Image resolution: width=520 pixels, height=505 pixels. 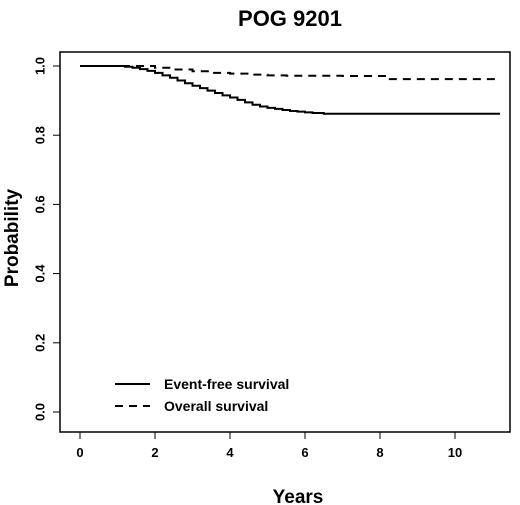 I want to click on legend-label: Overall survival, so click(x=216, y=406).